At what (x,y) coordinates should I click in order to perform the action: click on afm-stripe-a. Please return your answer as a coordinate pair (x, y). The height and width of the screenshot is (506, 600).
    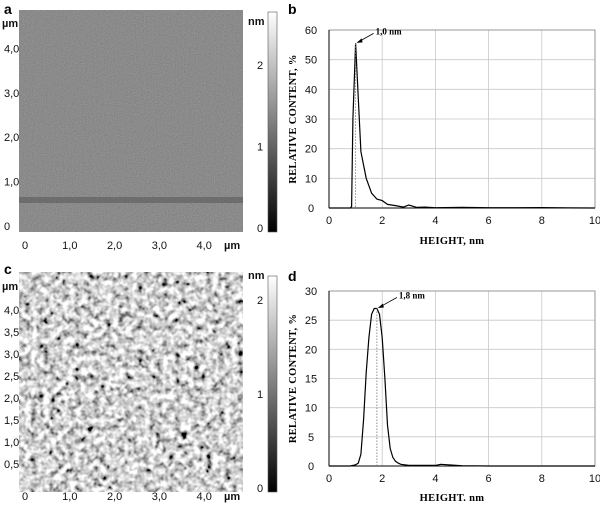
    Looking at the image, I should click on (131, 200).